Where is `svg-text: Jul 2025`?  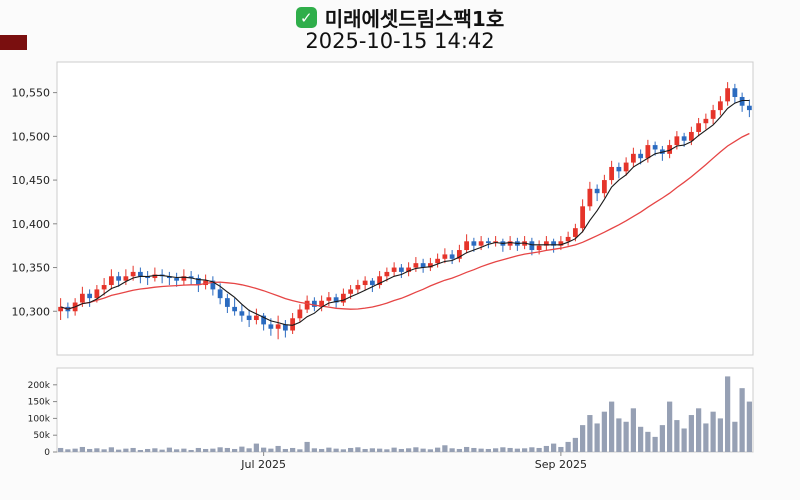 svg-text: Jul 2025 is located at coordinates (263, 464).